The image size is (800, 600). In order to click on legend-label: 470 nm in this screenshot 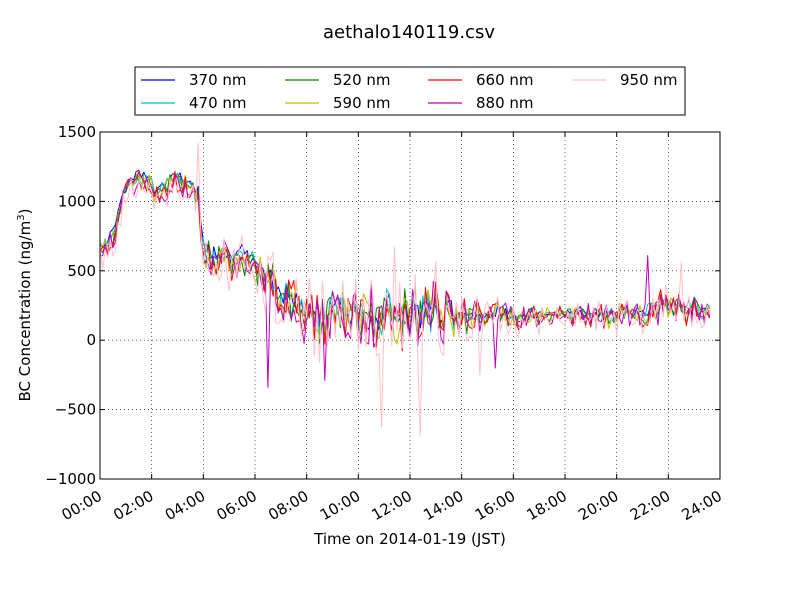, I will do `click(218, 103)`.